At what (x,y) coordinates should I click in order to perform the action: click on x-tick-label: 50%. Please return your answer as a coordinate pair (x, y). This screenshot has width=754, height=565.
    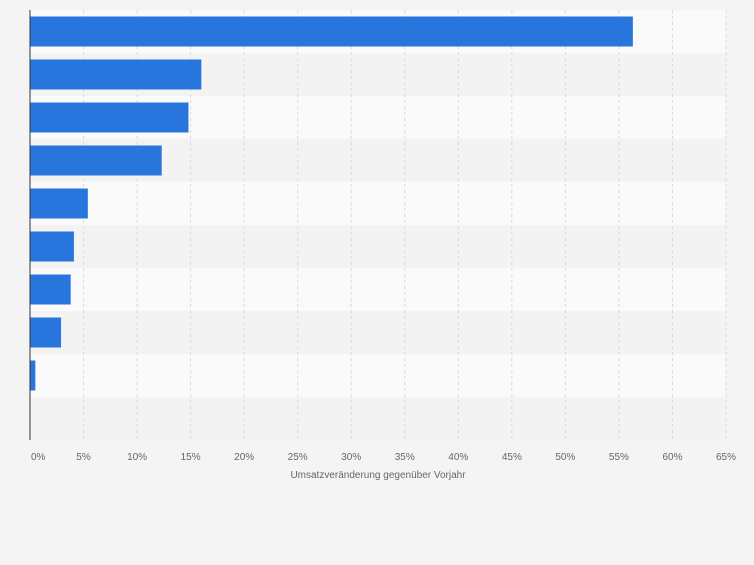
    Looking at the image, I should click on (565, 457).